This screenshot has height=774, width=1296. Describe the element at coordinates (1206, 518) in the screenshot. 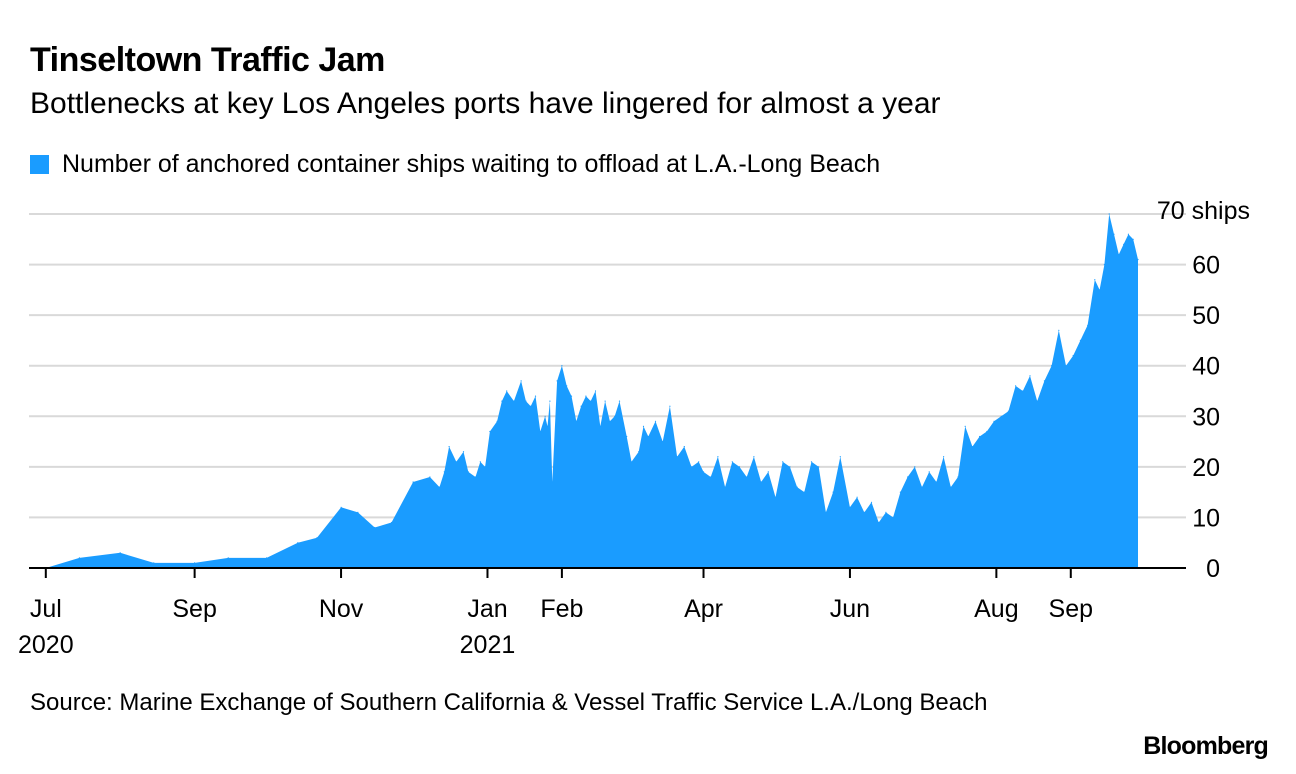

I see `y-tick-label: 10` at that location.